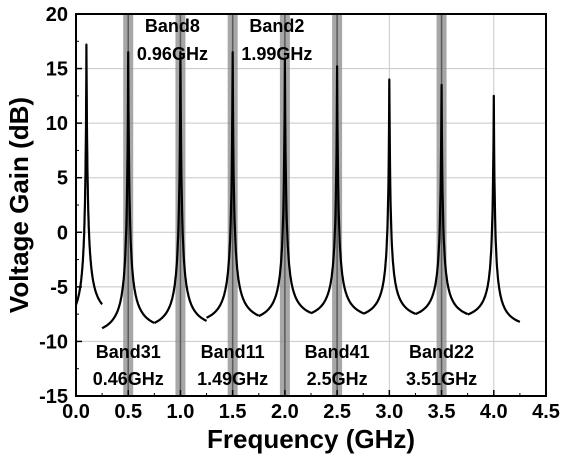 The height and width of the screenshot is (458, 567). What do you see at coordinates (62, 179) in the screenshot?
I see `y-tick-label: 5` at bounding box center [62, 179].